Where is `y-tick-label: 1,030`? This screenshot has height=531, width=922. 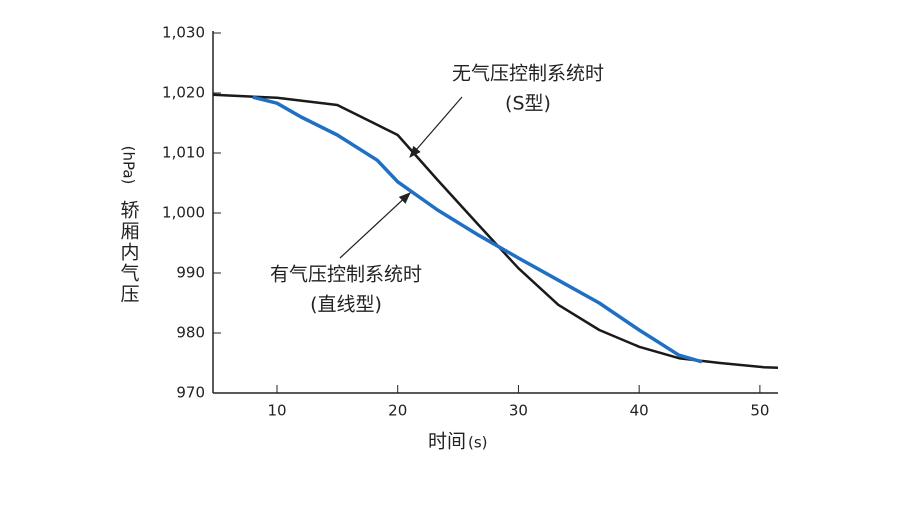 y-tick-label: 1,030 is located at coordinates (183, 33).